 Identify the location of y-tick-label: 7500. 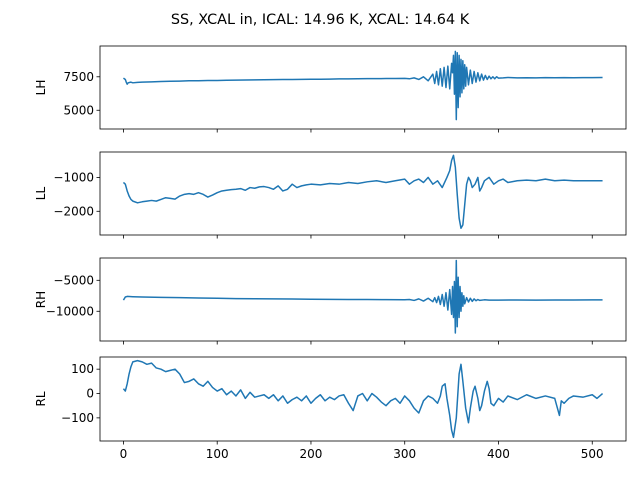
(78, 77).